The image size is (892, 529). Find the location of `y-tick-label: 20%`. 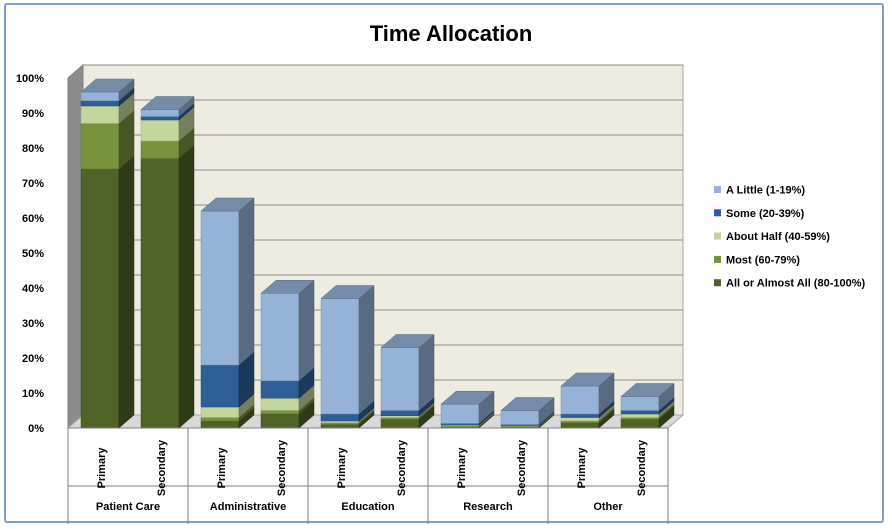

y-tick-label: 20% is located at coordinates (33, 359).